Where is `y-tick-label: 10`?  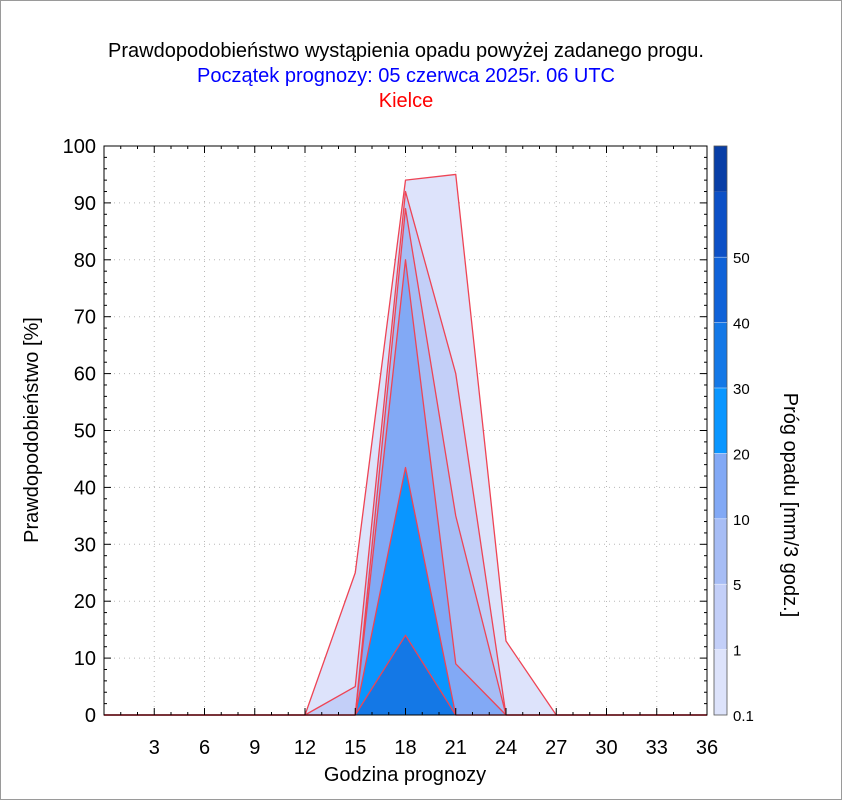
y-tick-label: 10 is located at coordinates (85, 659).